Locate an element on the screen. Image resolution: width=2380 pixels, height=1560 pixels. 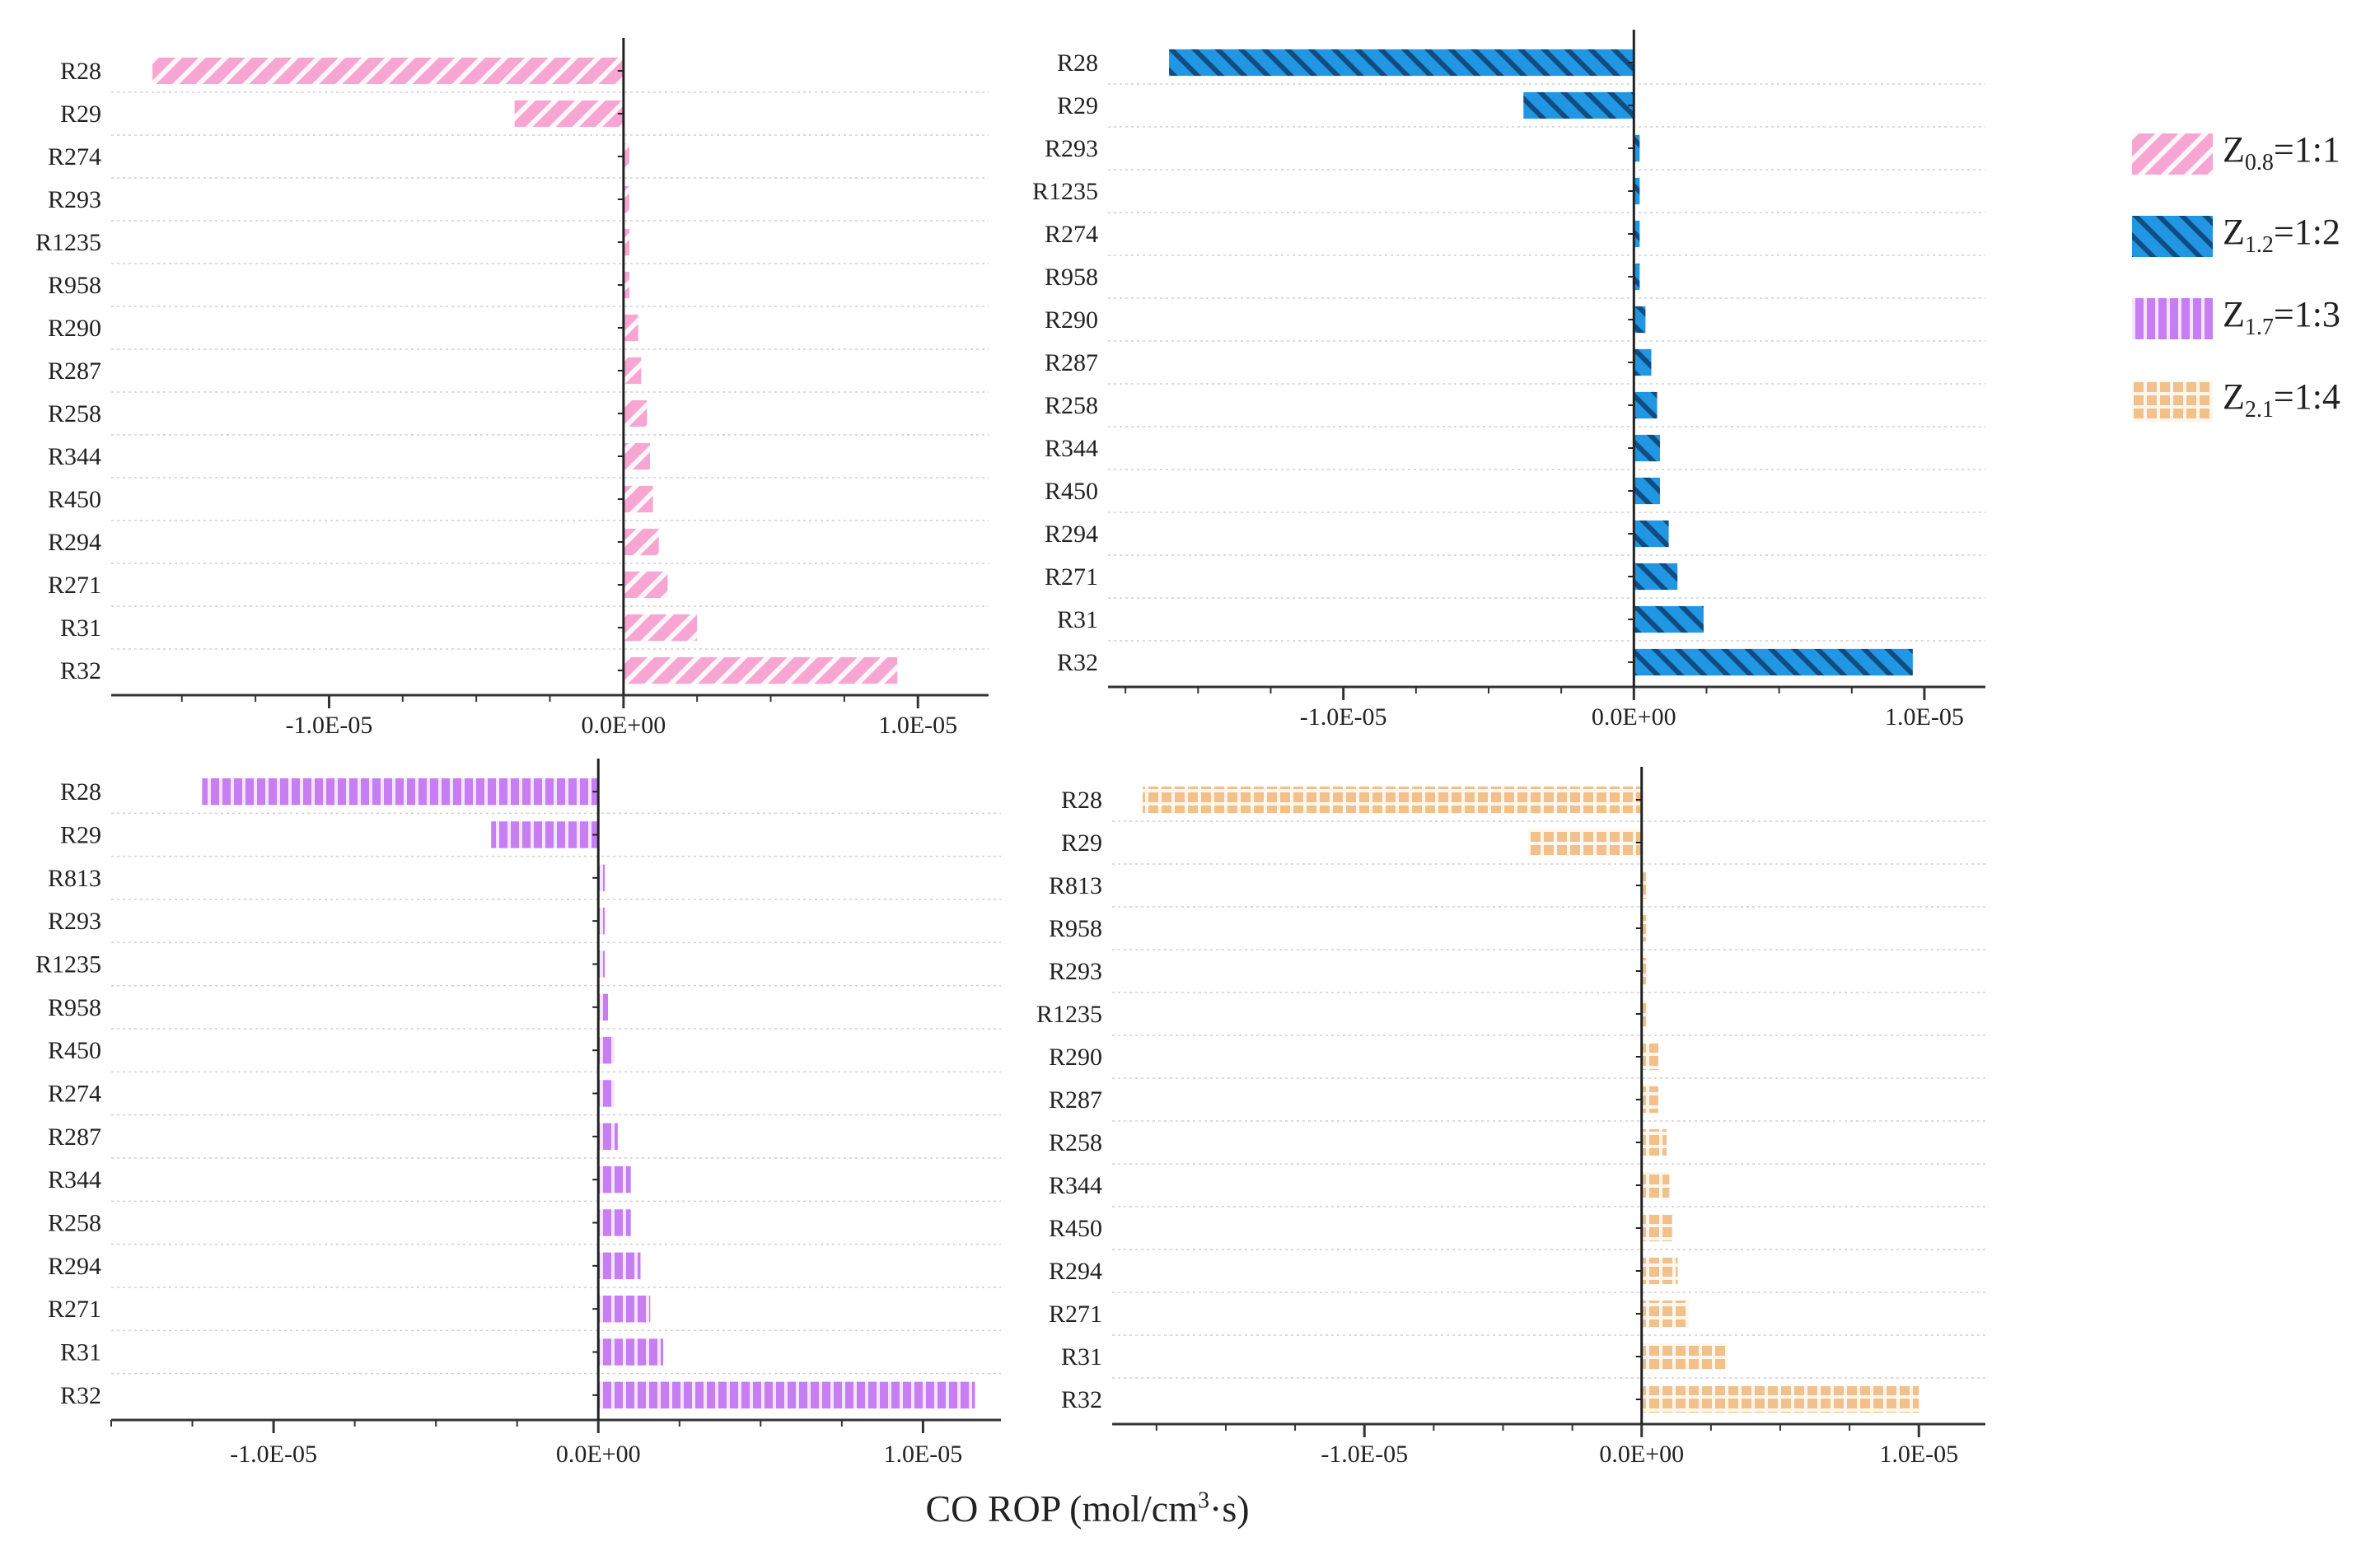
legend-item: Z2.1=1:4 is located at coordinates (2251, 412).